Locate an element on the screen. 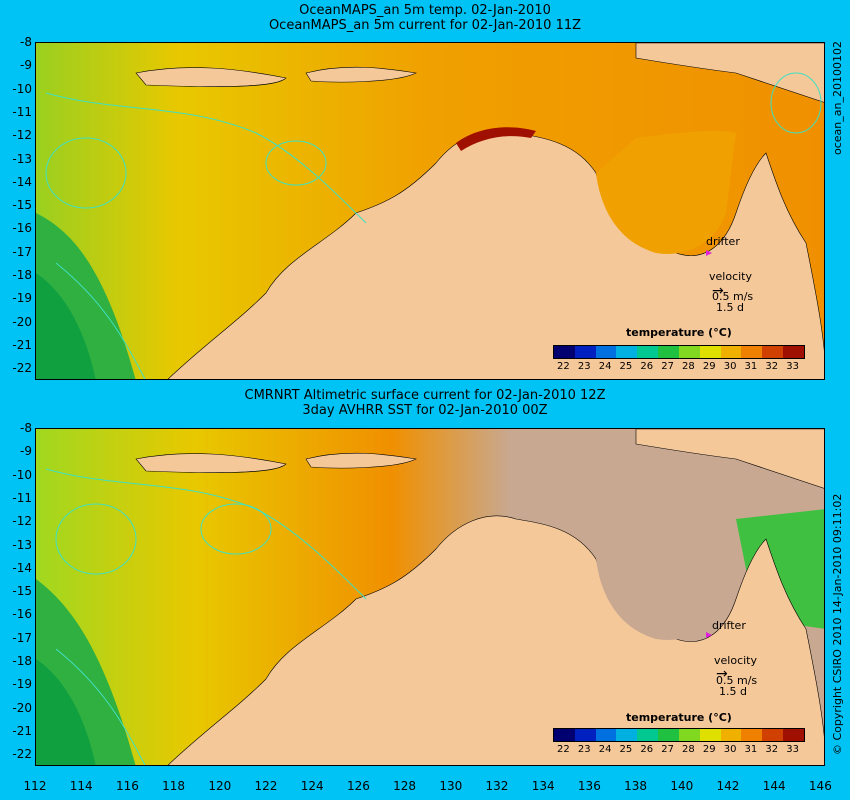  x-axis-tick-label: 120 is located at coordinates (220, 786).